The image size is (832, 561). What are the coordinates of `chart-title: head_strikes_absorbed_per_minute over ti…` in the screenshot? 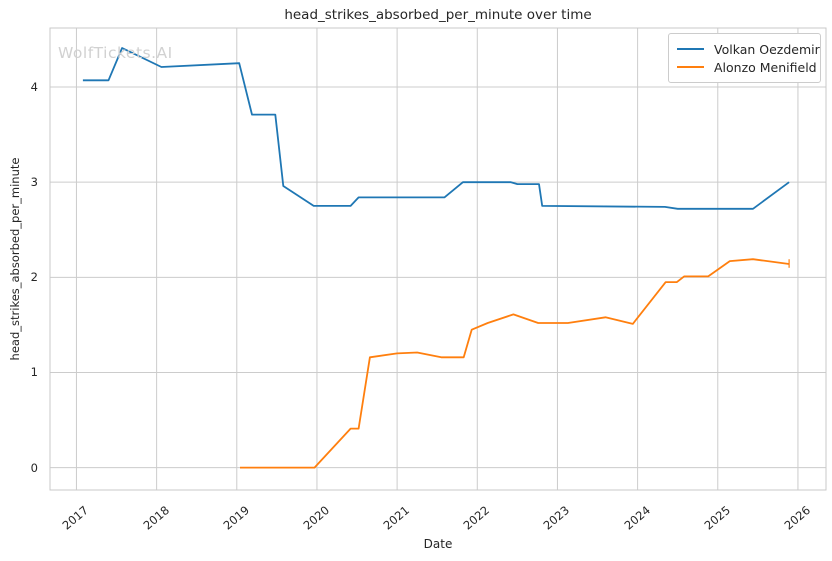 It's located at (438, 15).